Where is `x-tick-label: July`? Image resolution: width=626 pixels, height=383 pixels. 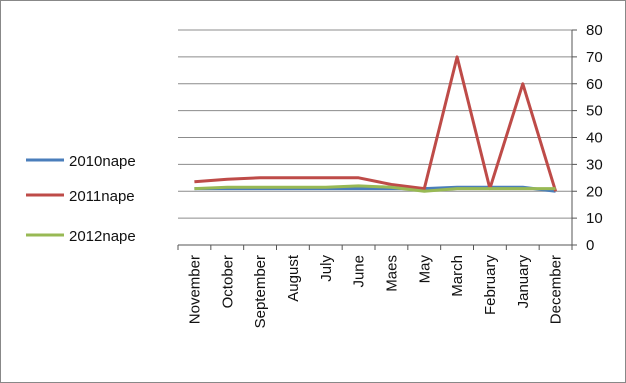
x-tick-label: July is located at coordinates (326, 268).